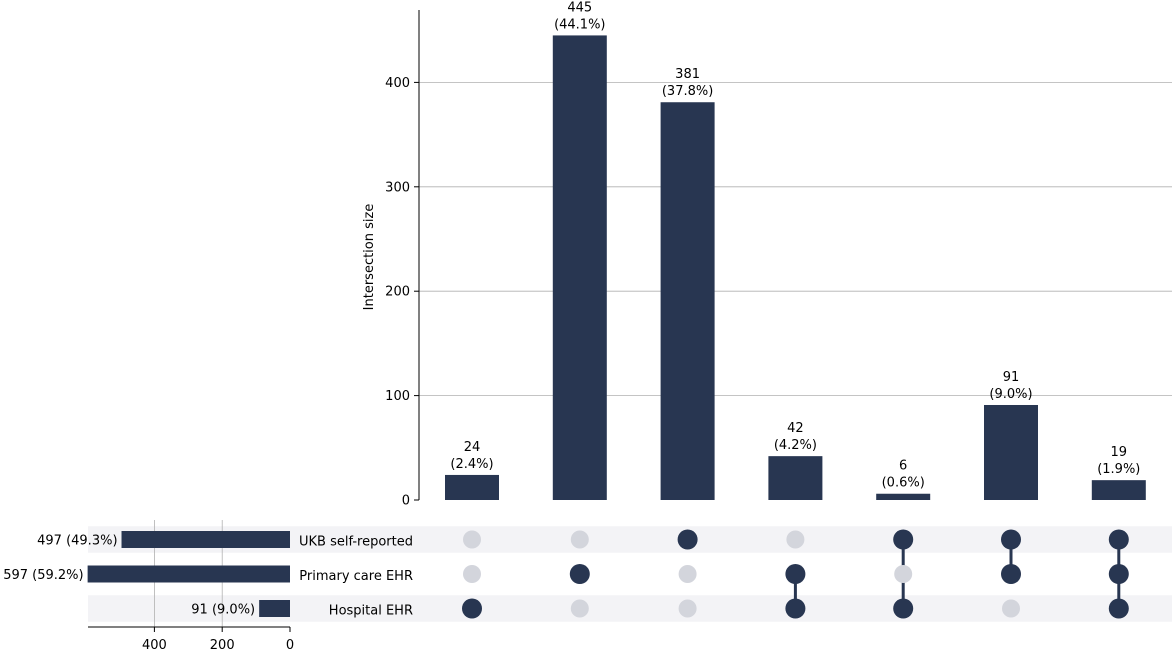 The width and height of the screenshot is (1172, 651). I want to click on set-size-label: 497 (49.3%), so click(77, 541).